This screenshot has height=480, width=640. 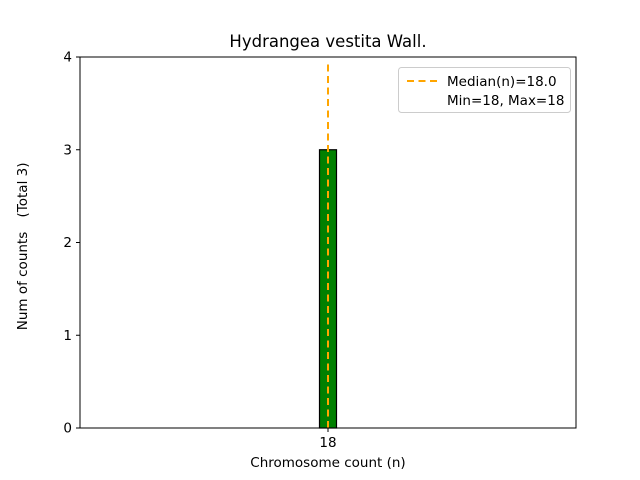 What do you see at coordinates (23, 190) in the screenshot?
I see `y-axis-label-total: (Total 3)` at bounding box center [23, 190].